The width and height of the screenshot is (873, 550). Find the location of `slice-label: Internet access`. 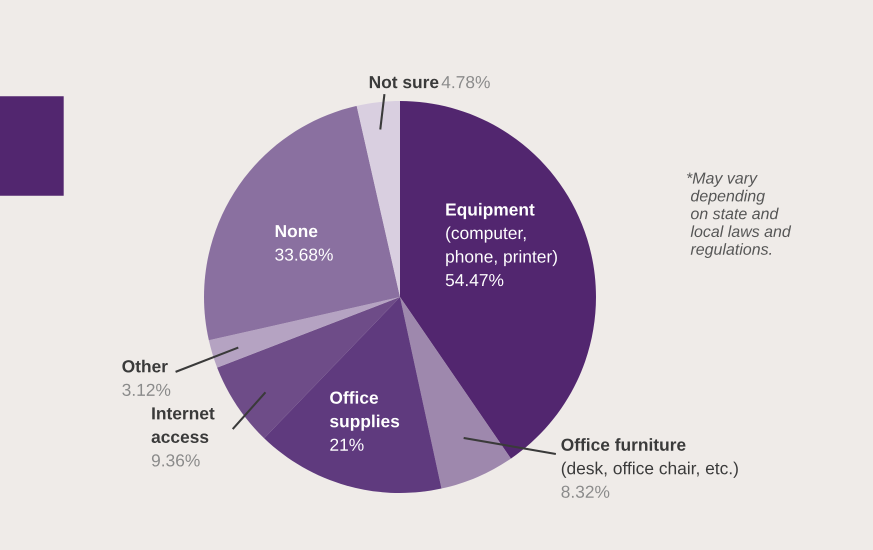

slice-label: Internet access is located at coordinates (183, 425).